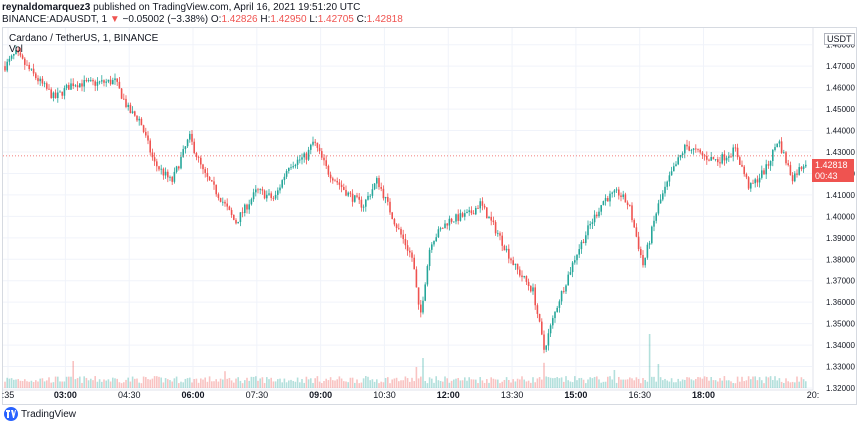 Image resolution: width=860 pixels, height=424 pixels. I want to click on currency-label: USDT, so click(839, 39).